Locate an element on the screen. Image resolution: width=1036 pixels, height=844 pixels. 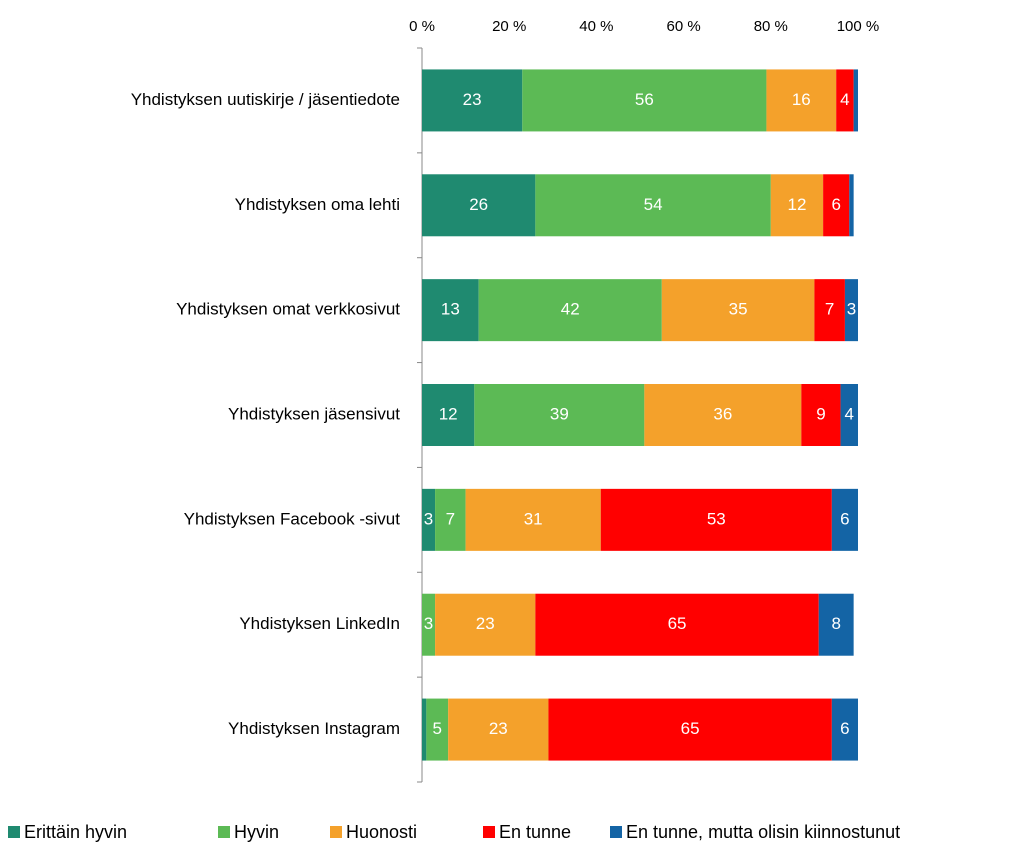
category-label: Yhdistyksen Instagram is located at coordinates (314, 728).